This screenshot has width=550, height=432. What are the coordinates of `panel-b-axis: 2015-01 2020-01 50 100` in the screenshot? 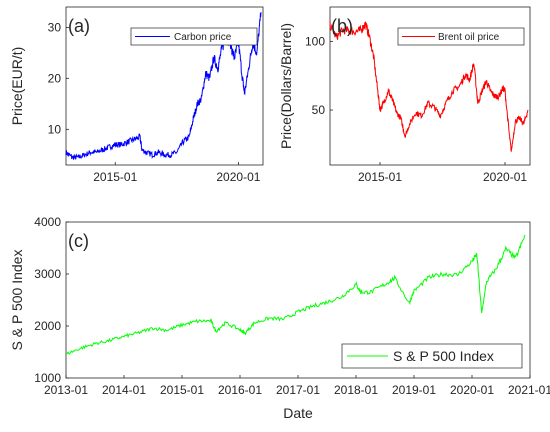 It's located at (416, 109).